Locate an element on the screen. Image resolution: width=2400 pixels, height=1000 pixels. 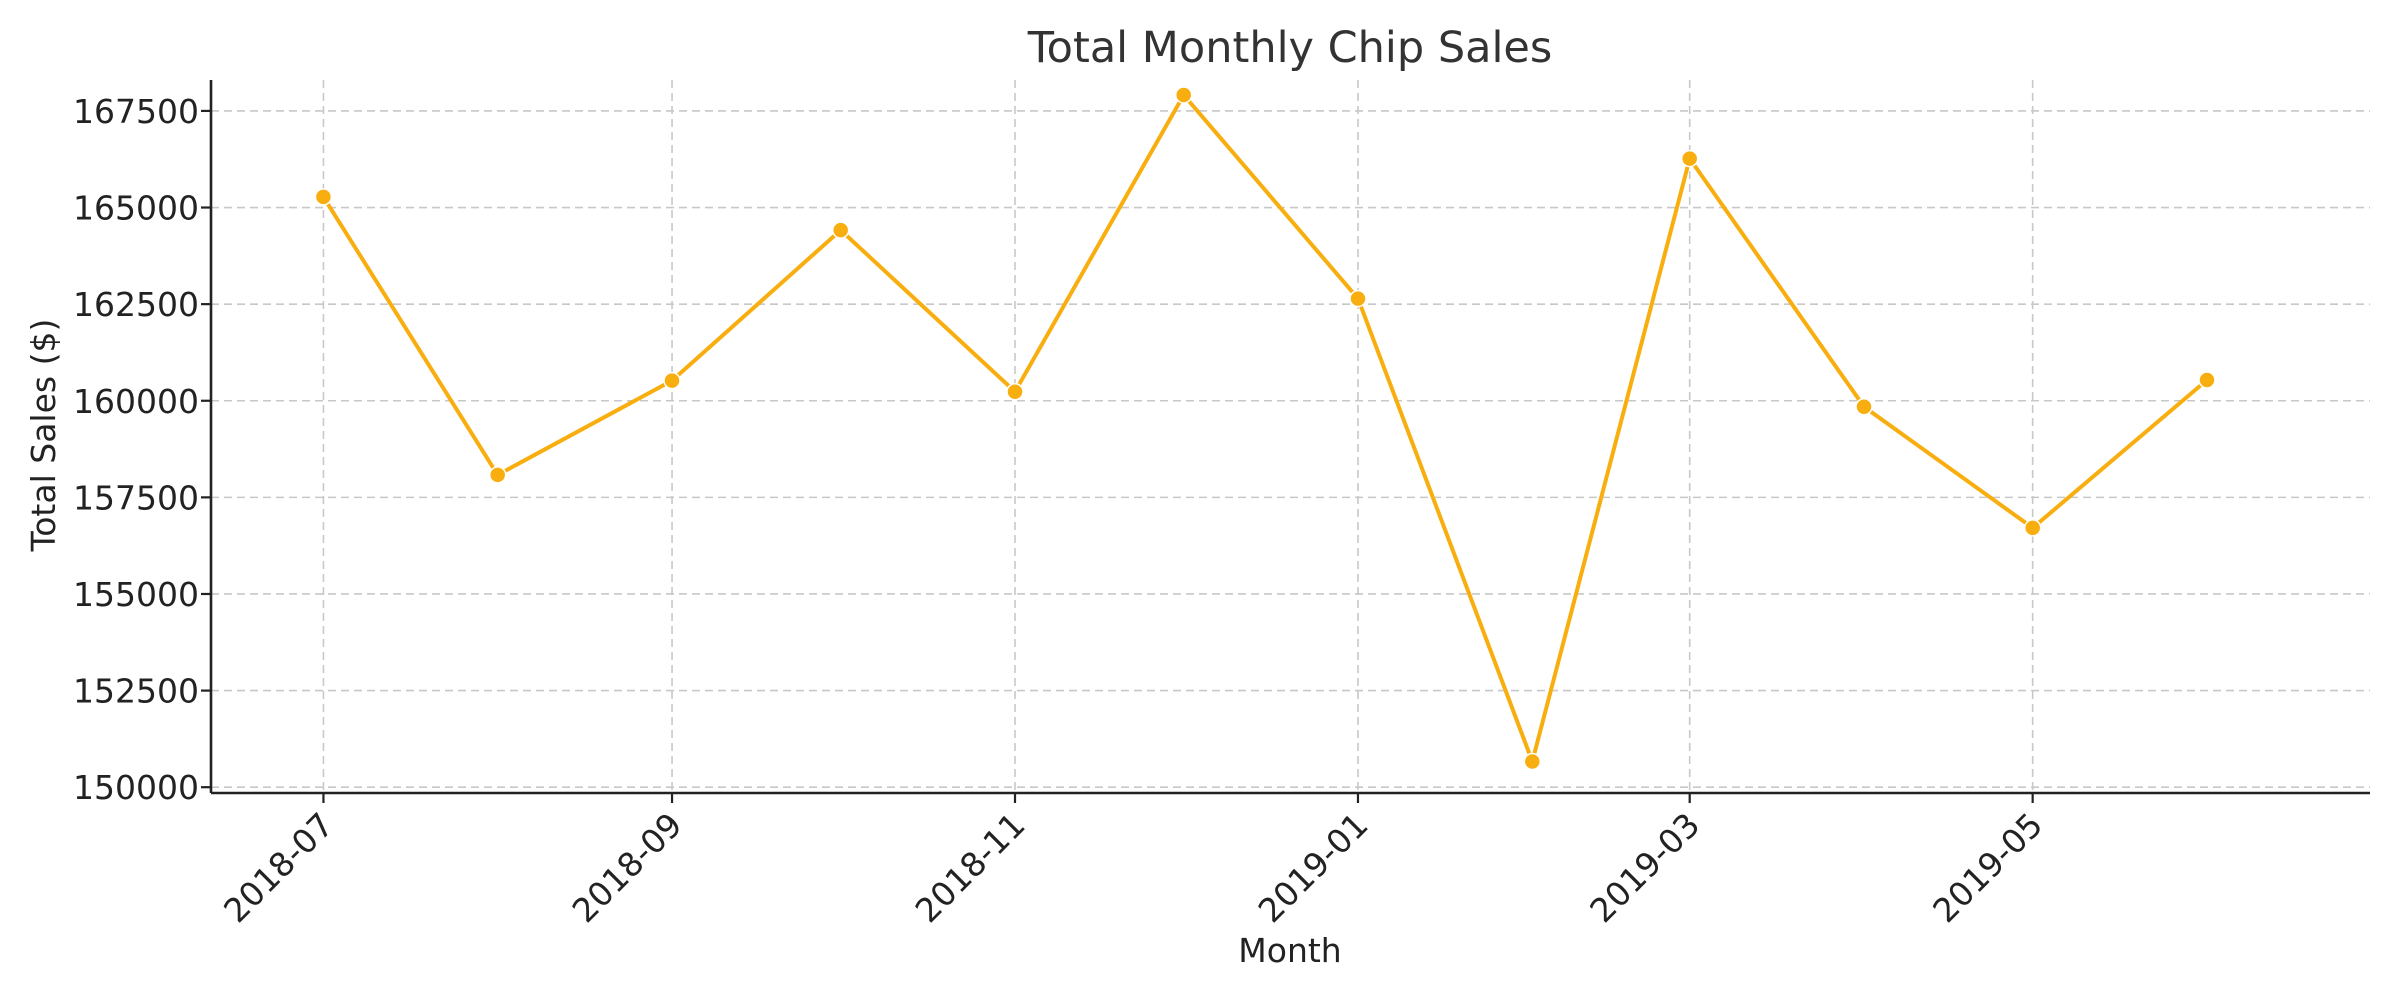
y-tick-label: 167500 is located at coordinates (136, 111).